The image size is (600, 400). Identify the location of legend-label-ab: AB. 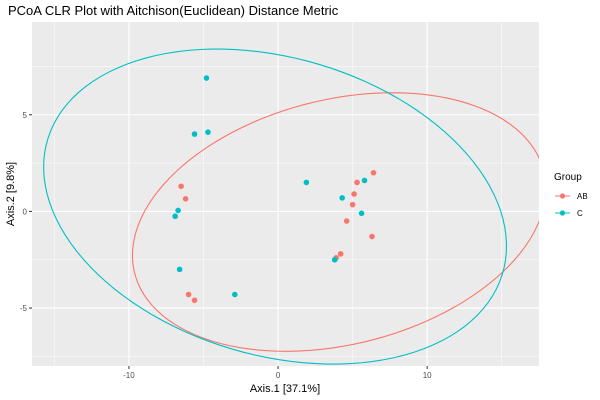
(582, 196).